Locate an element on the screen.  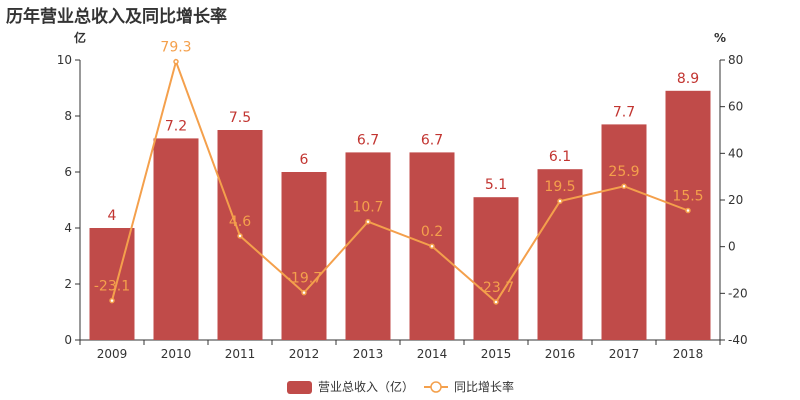
revenue-bar-label: 6.1 is located at coordinates (560, 157).